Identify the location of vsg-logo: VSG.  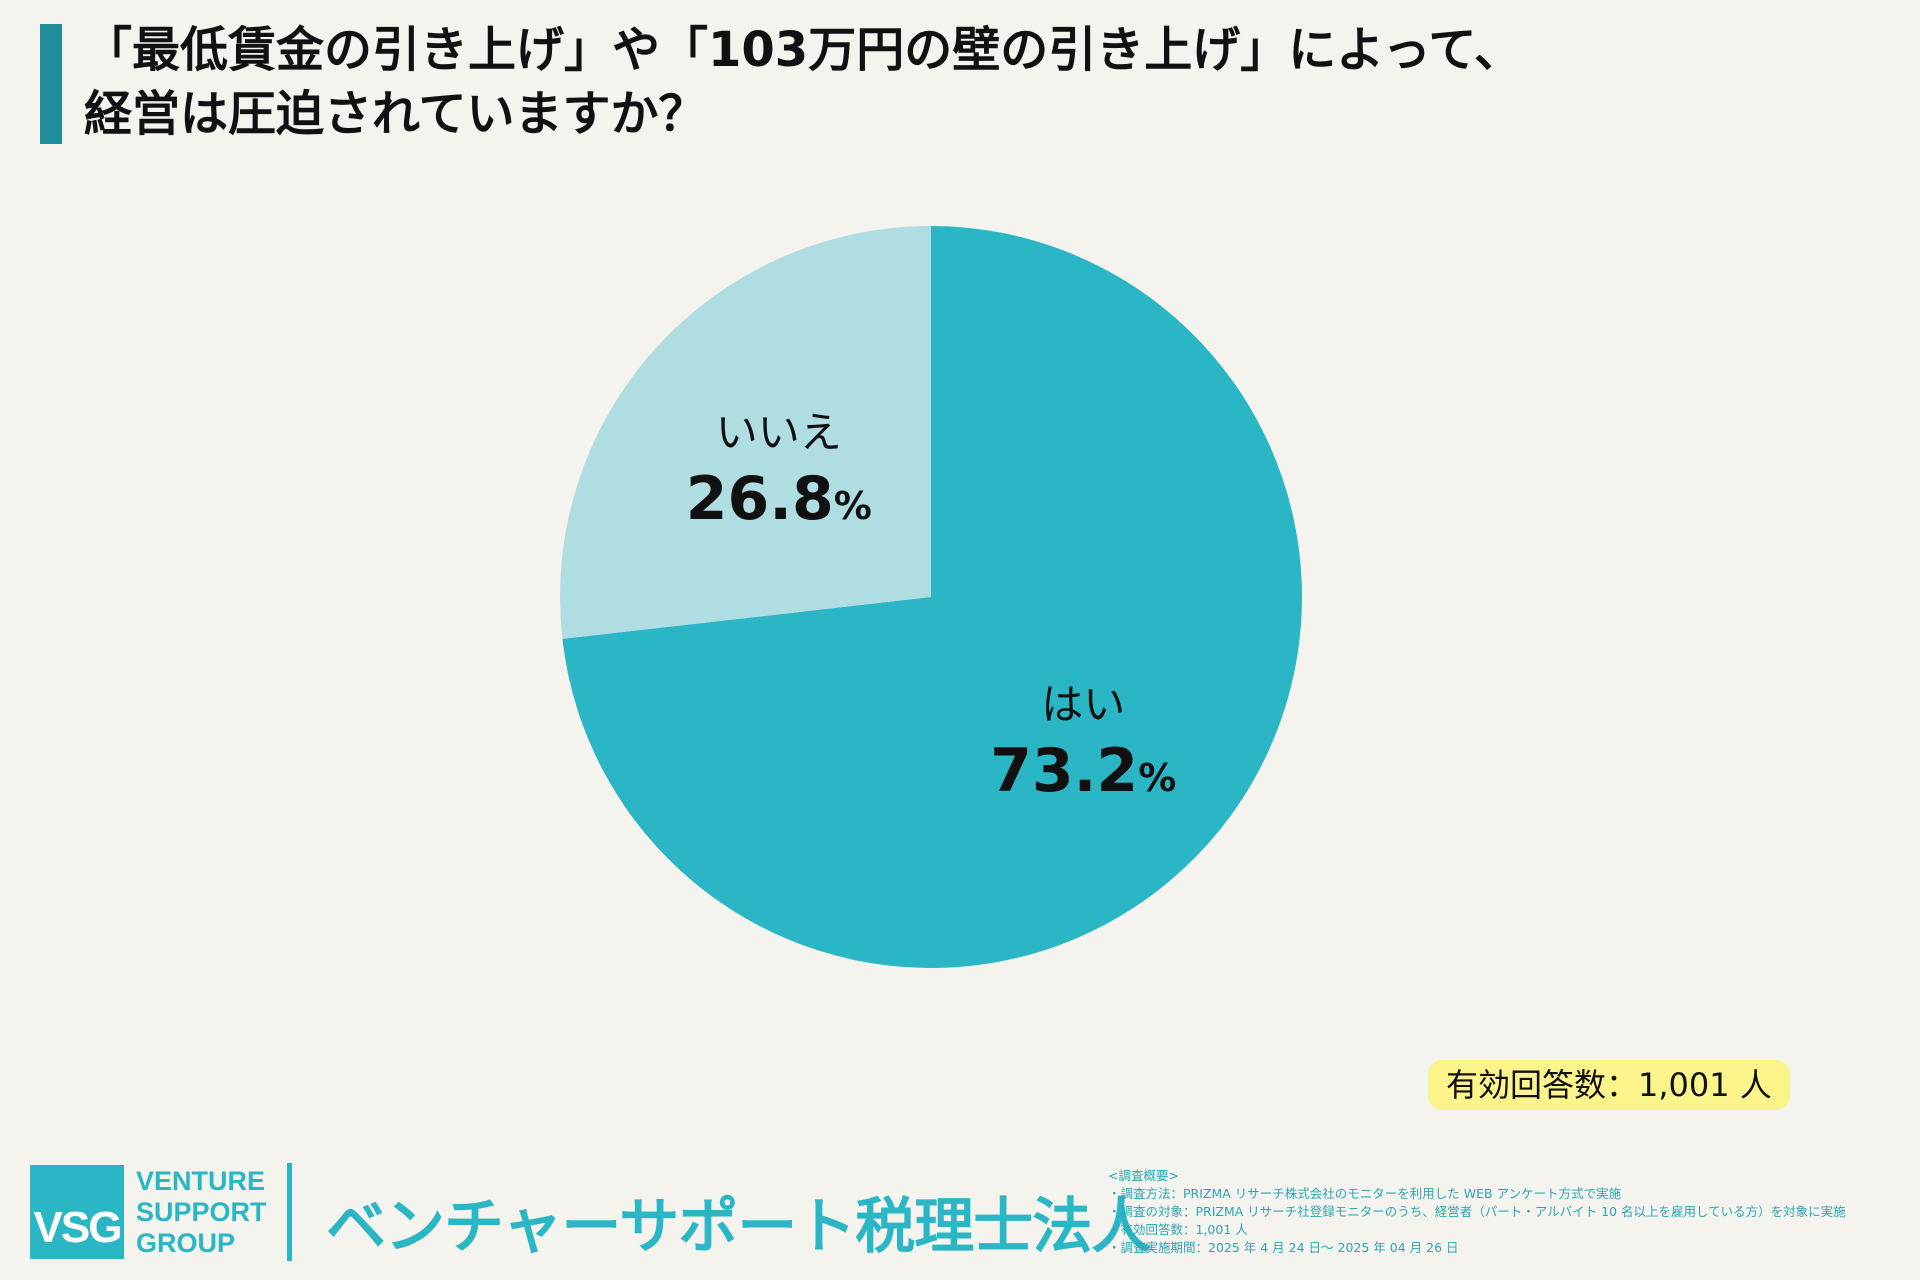
(77, 1212).